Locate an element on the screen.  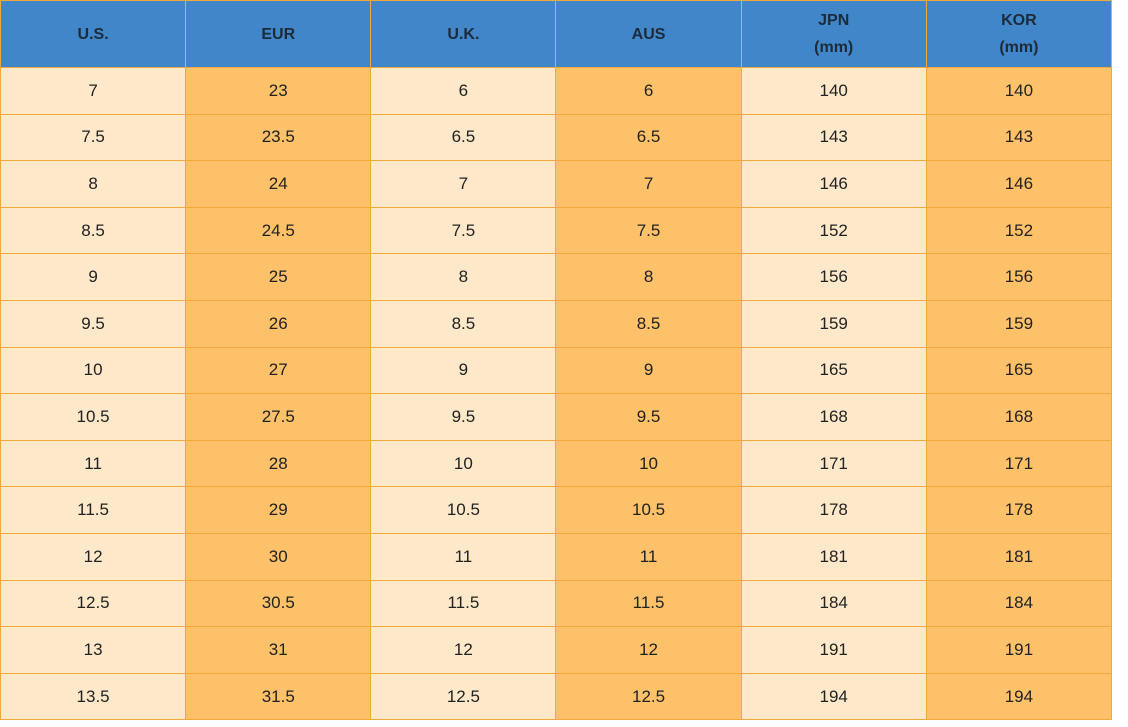
table-row: 13 31 12 12 191 191 is located at coordinates (556, 650).